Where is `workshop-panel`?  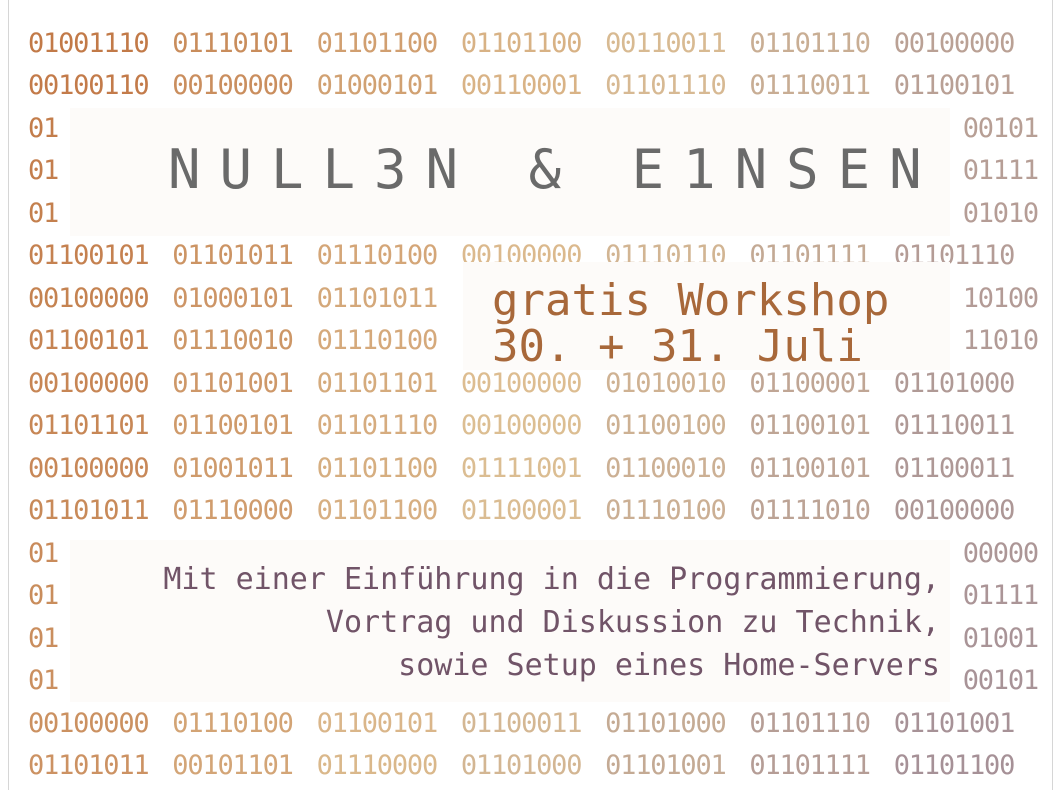
workshop-panel is located at coordinates (706, 316).